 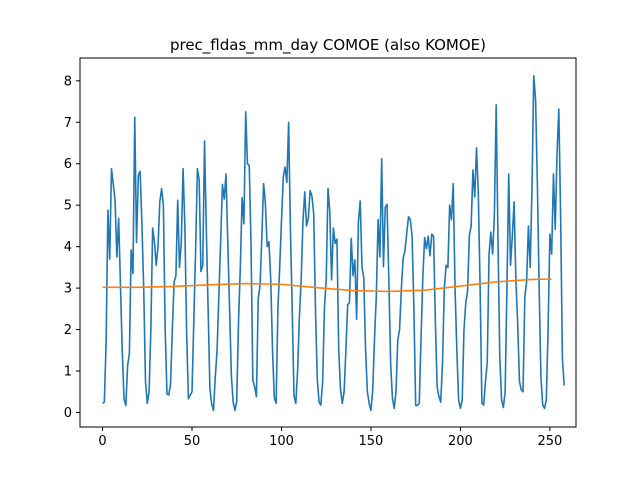 What do you see at coordinates (192, 441) in the screenshot?
I see `x-tick-label: 50` at bounding box center [192, 441].